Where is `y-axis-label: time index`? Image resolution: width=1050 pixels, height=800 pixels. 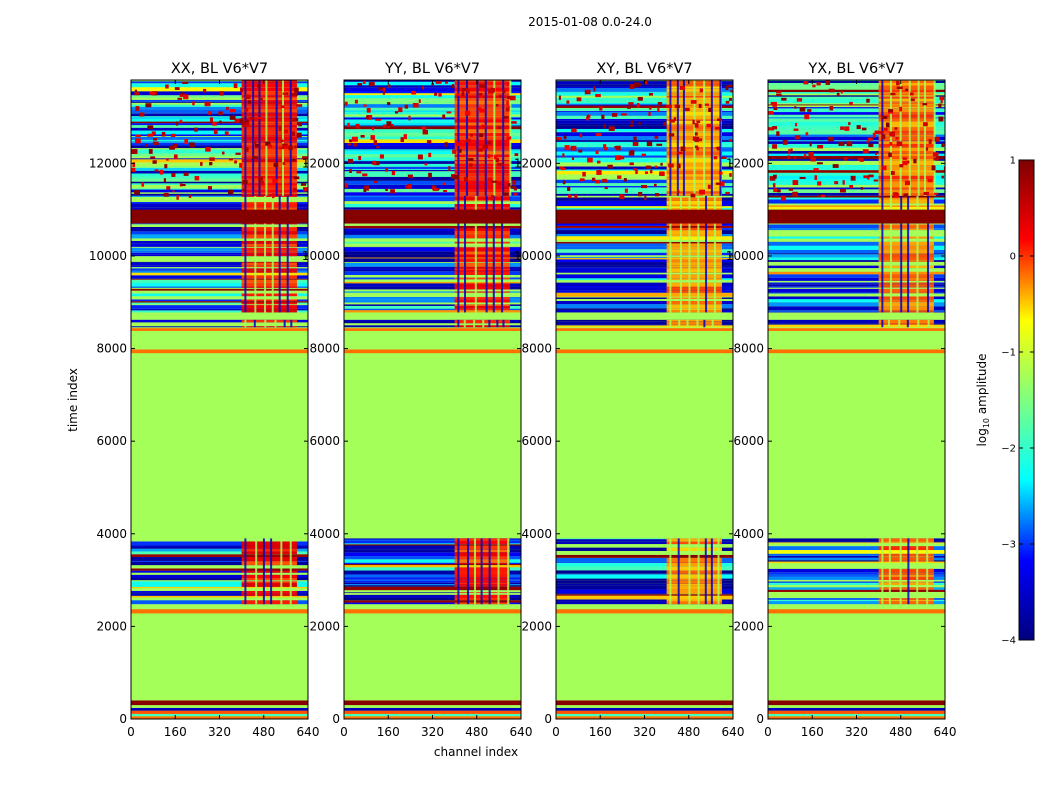
y-axis-label: time index is located at coordinates (73, 400).